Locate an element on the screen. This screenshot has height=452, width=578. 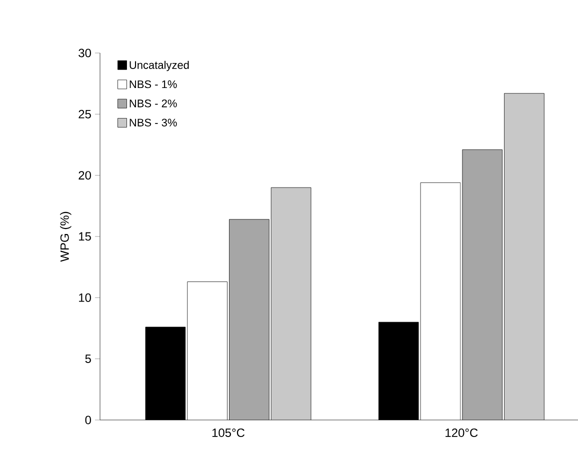
x-tick-label: 105°C is located at coordinates (228, 433).